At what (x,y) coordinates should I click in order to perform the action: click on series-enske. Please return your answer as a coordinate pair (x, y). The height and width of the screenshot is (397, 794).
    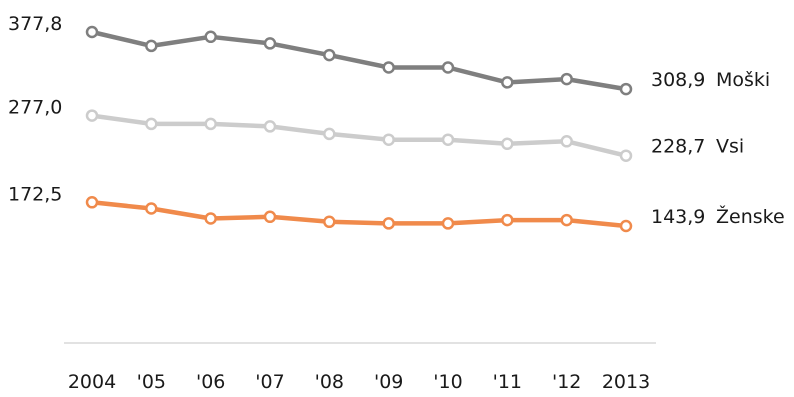
    Looking at the image, I should click on (359, 214).